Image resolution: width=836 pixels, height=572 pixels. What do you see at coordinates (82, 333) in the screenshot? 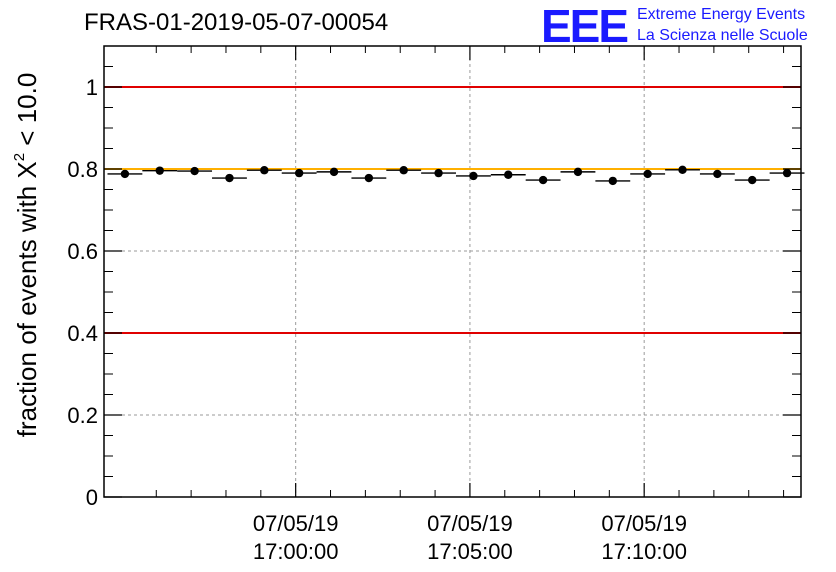
I see `y-tick-label: 0.4` at bounding box center [82, 333].